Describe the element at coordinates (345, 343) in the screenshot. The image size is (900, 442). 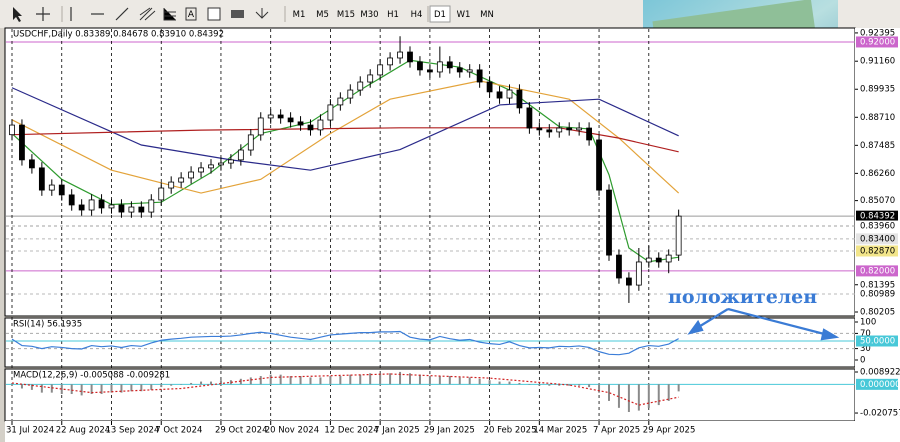
I see `rsi-line` at that location.